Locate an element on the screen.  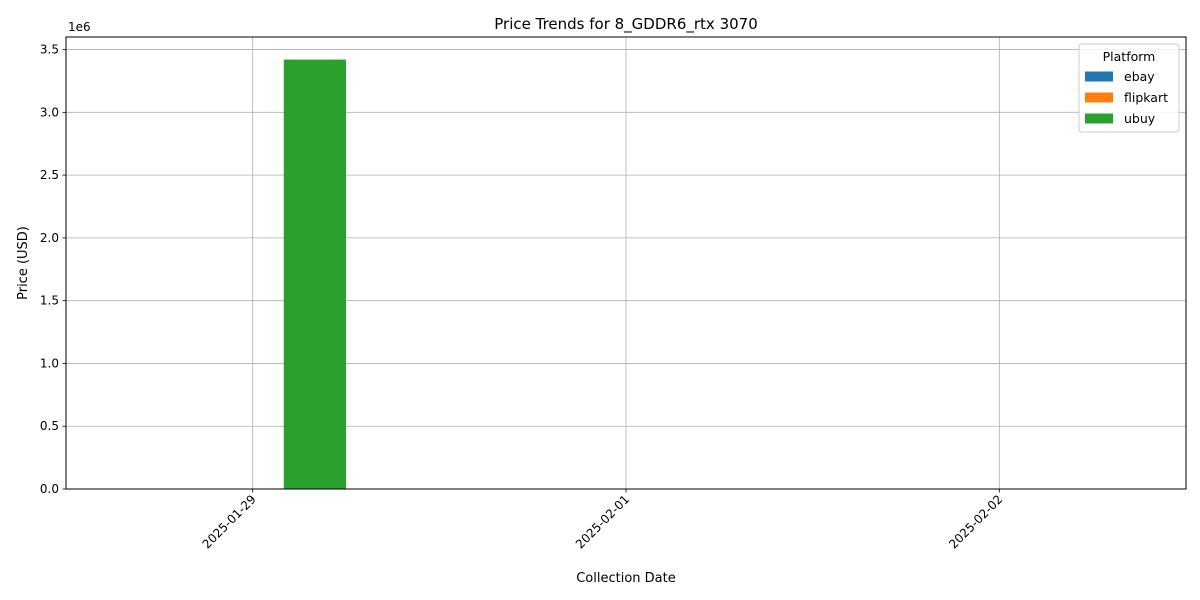
legend-label-ubuy: ubuy is located at coordinates (1140, 118).